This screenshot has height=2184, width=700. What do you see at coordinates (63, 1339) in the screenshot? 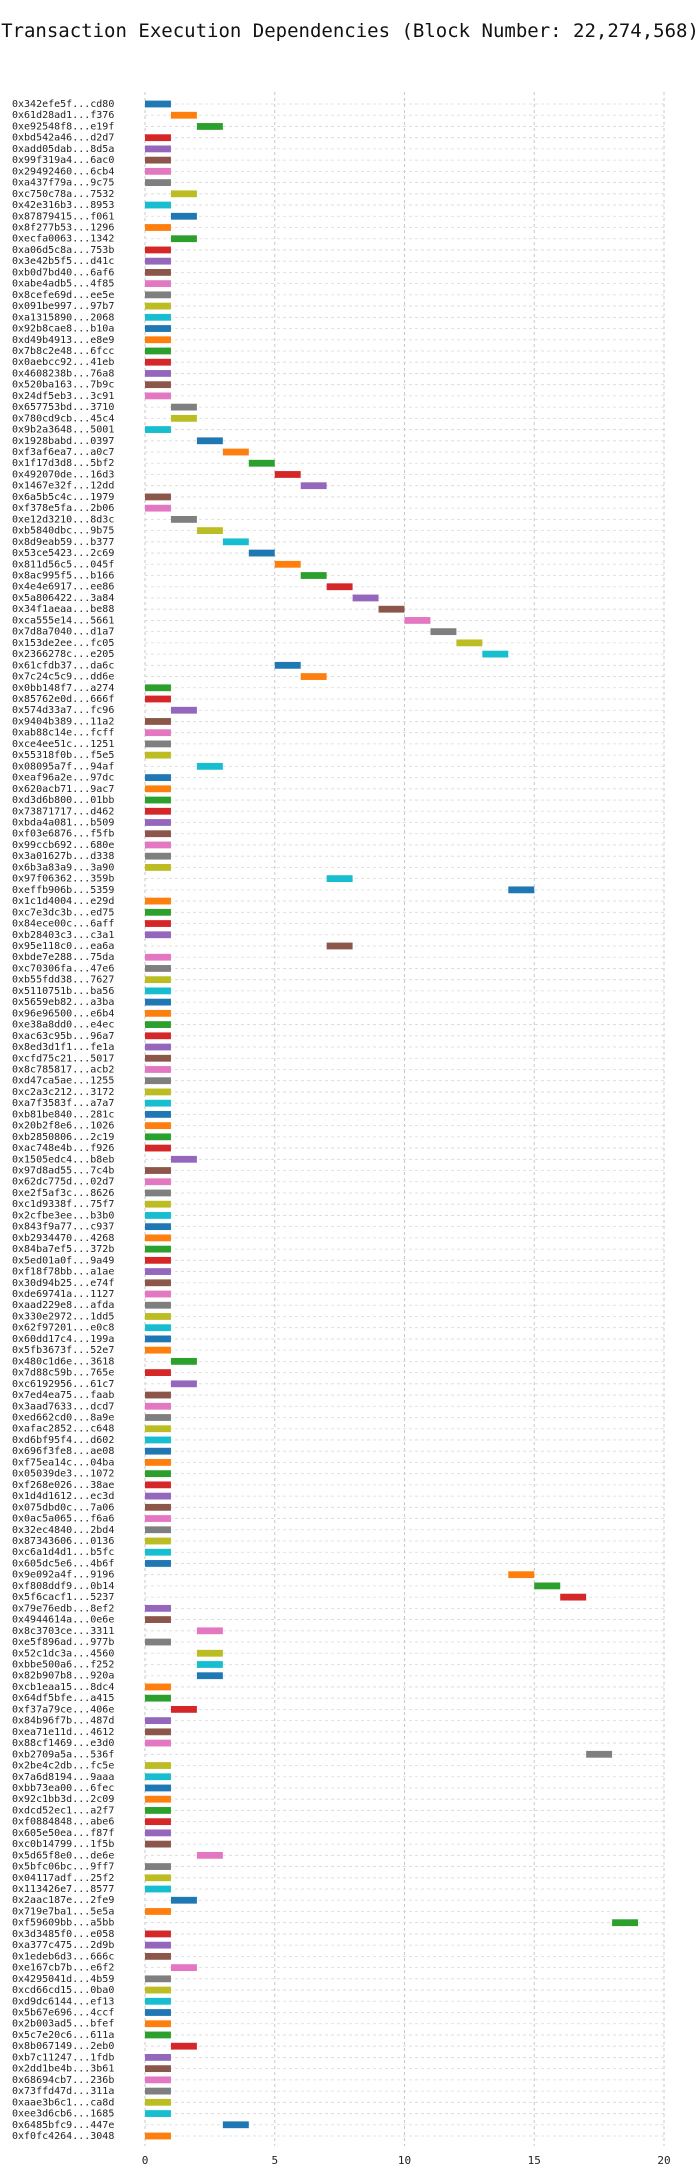
I see `tx-label: 0x60dd17c4...199a` at bounding box center [63, 1339].